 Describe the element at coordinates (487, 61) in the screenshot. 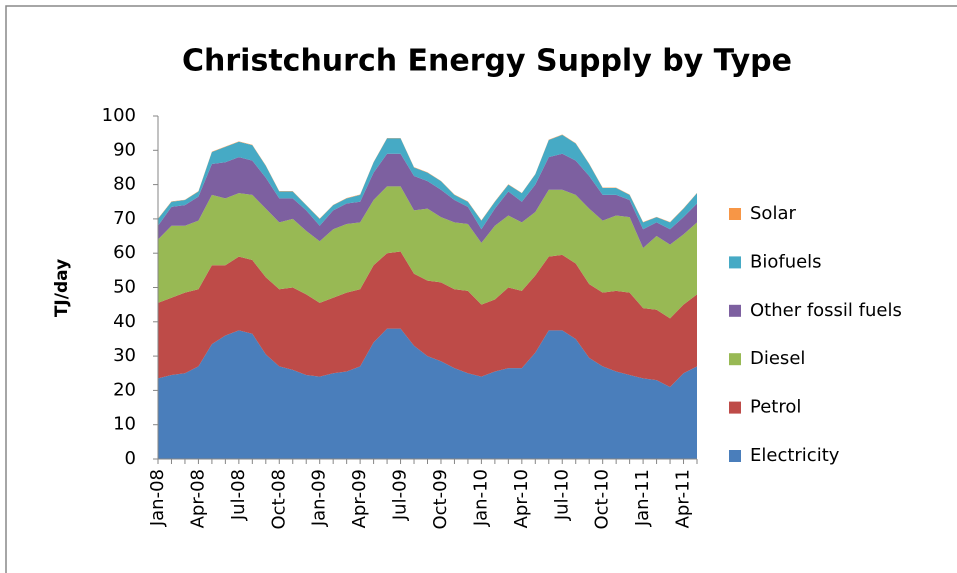

I see `chart-title: Christchurch Energy Supply by Type` at that location.